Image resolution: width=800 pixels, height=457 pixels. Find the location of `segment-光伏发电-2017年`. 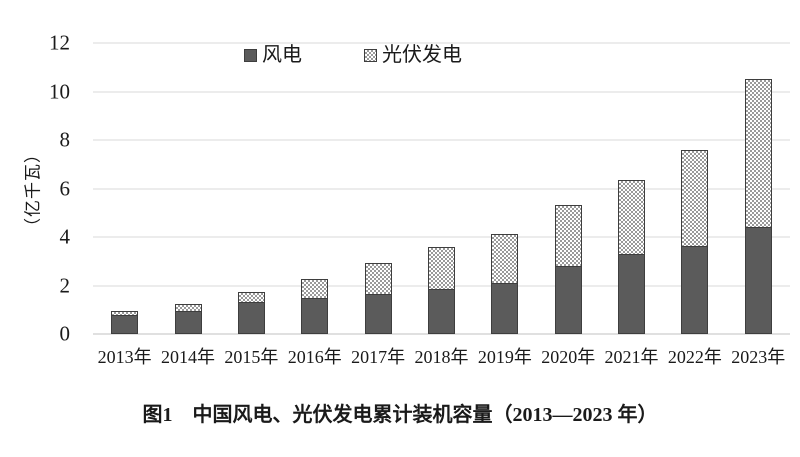

segment-光伏发电-2017年 is located at coordinates (378, 278).